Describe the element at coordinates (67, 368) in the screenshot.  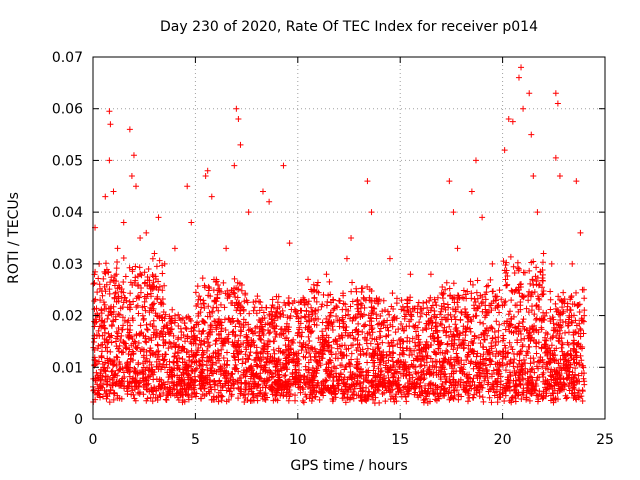
I see `y-tick-label: 0.01` at that location.